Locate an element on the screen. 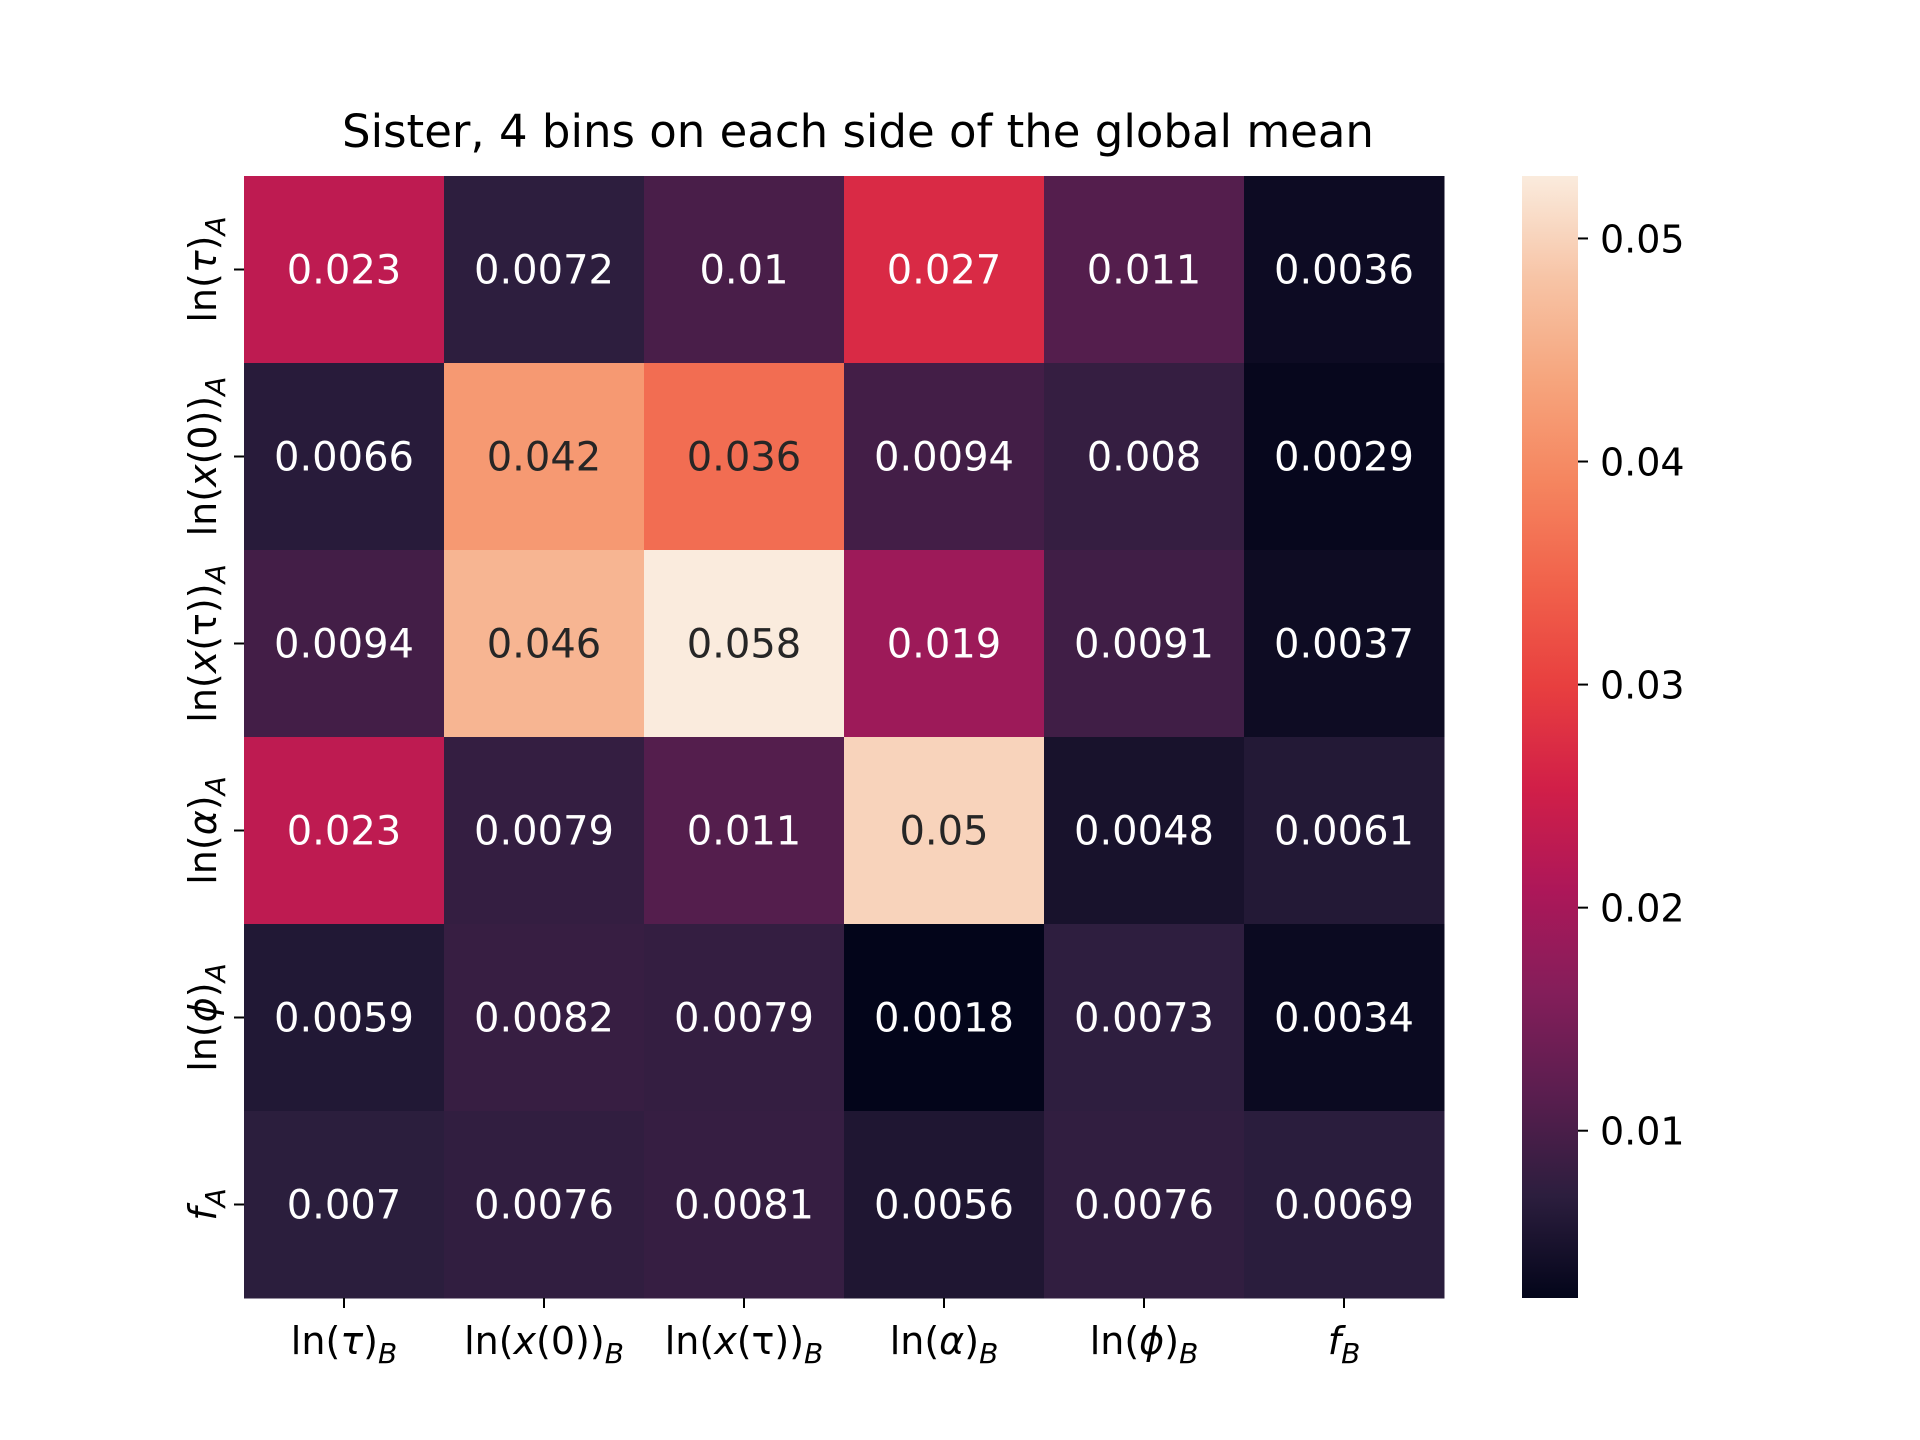 Image resolution: width=1920 pixels, height=1440 pixels. cell-value-label: 0.05 is located at coordinates (943, 832).